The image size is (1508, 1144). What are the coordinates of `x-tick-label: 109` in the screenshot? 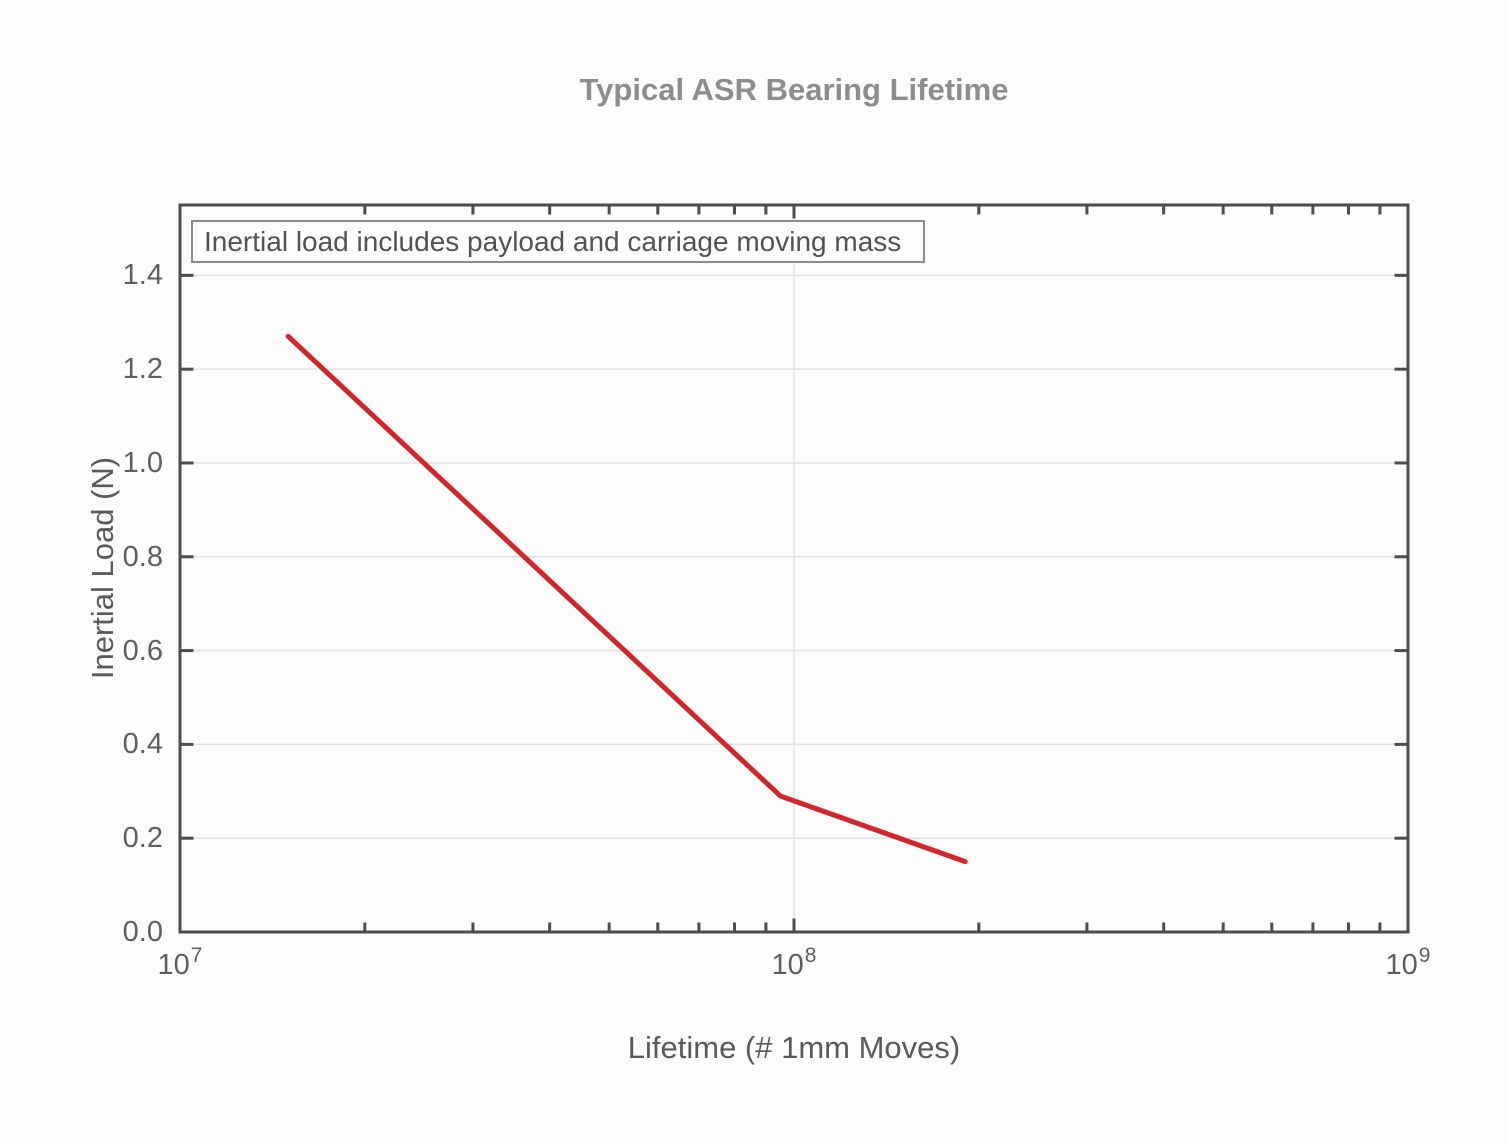 It's located at (1408, 964).